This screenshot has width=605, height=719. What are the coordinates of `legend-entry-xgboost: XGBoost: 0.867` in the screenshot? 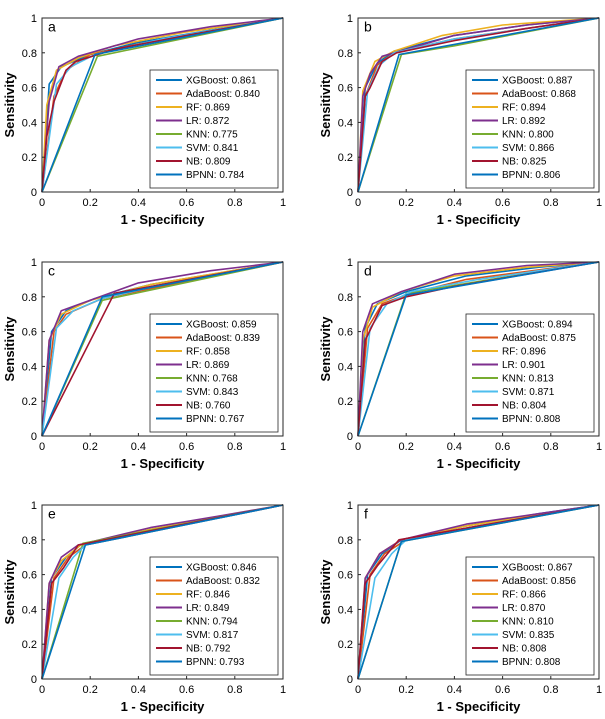 It's located at (537, 568).